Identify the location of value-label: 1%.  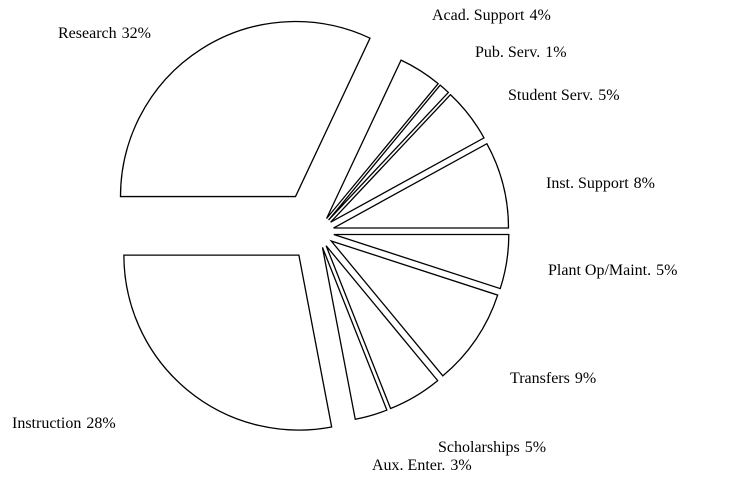
(555, 52).